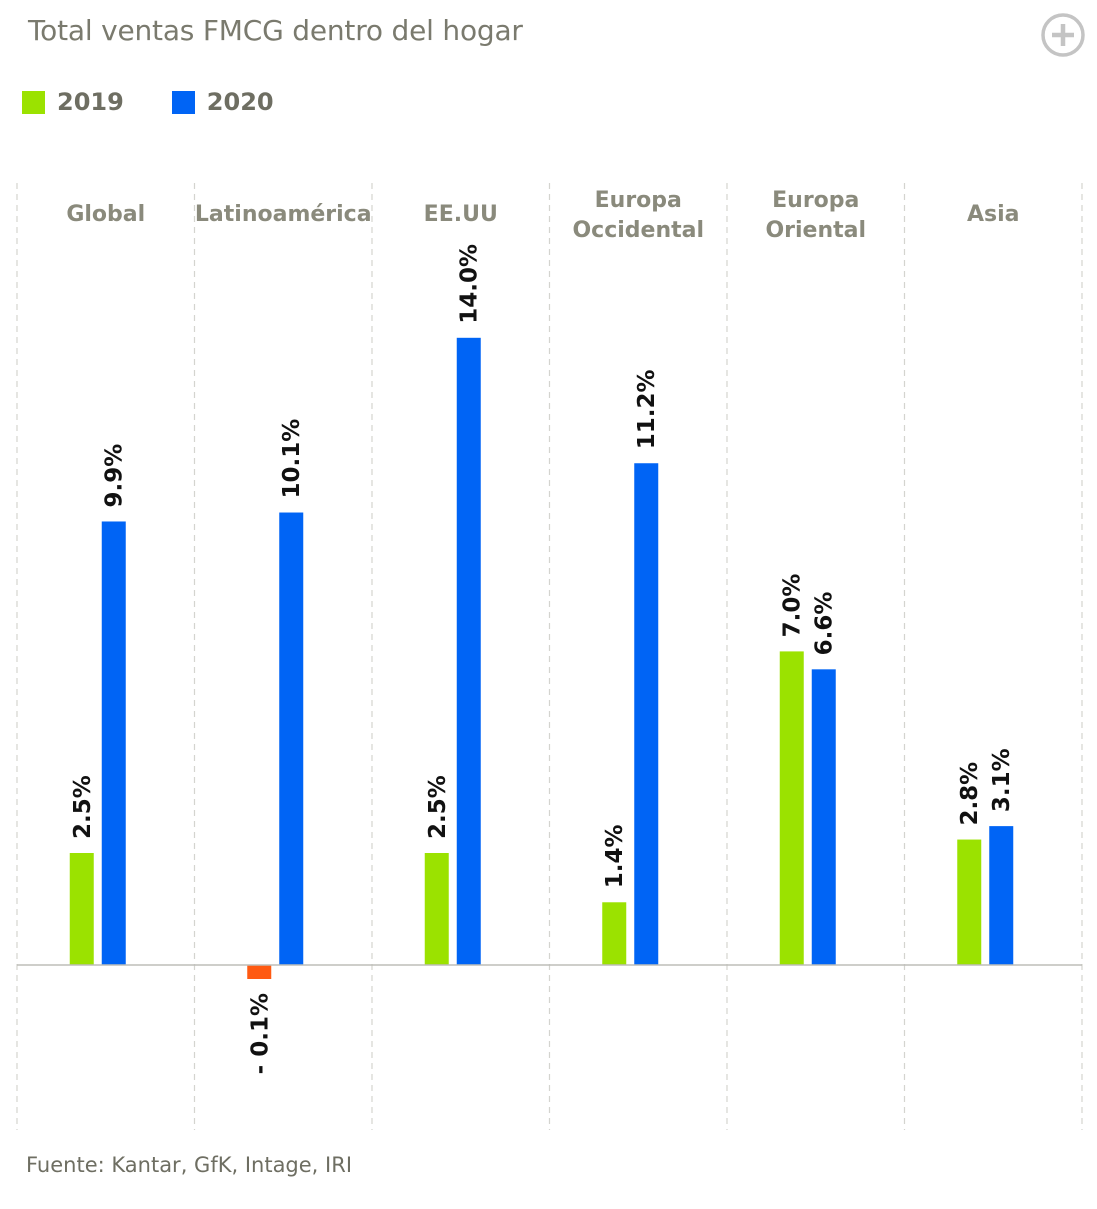  I want to click on chart-title: Total ventas FMCG dentro del hogar, so click(275, 30).